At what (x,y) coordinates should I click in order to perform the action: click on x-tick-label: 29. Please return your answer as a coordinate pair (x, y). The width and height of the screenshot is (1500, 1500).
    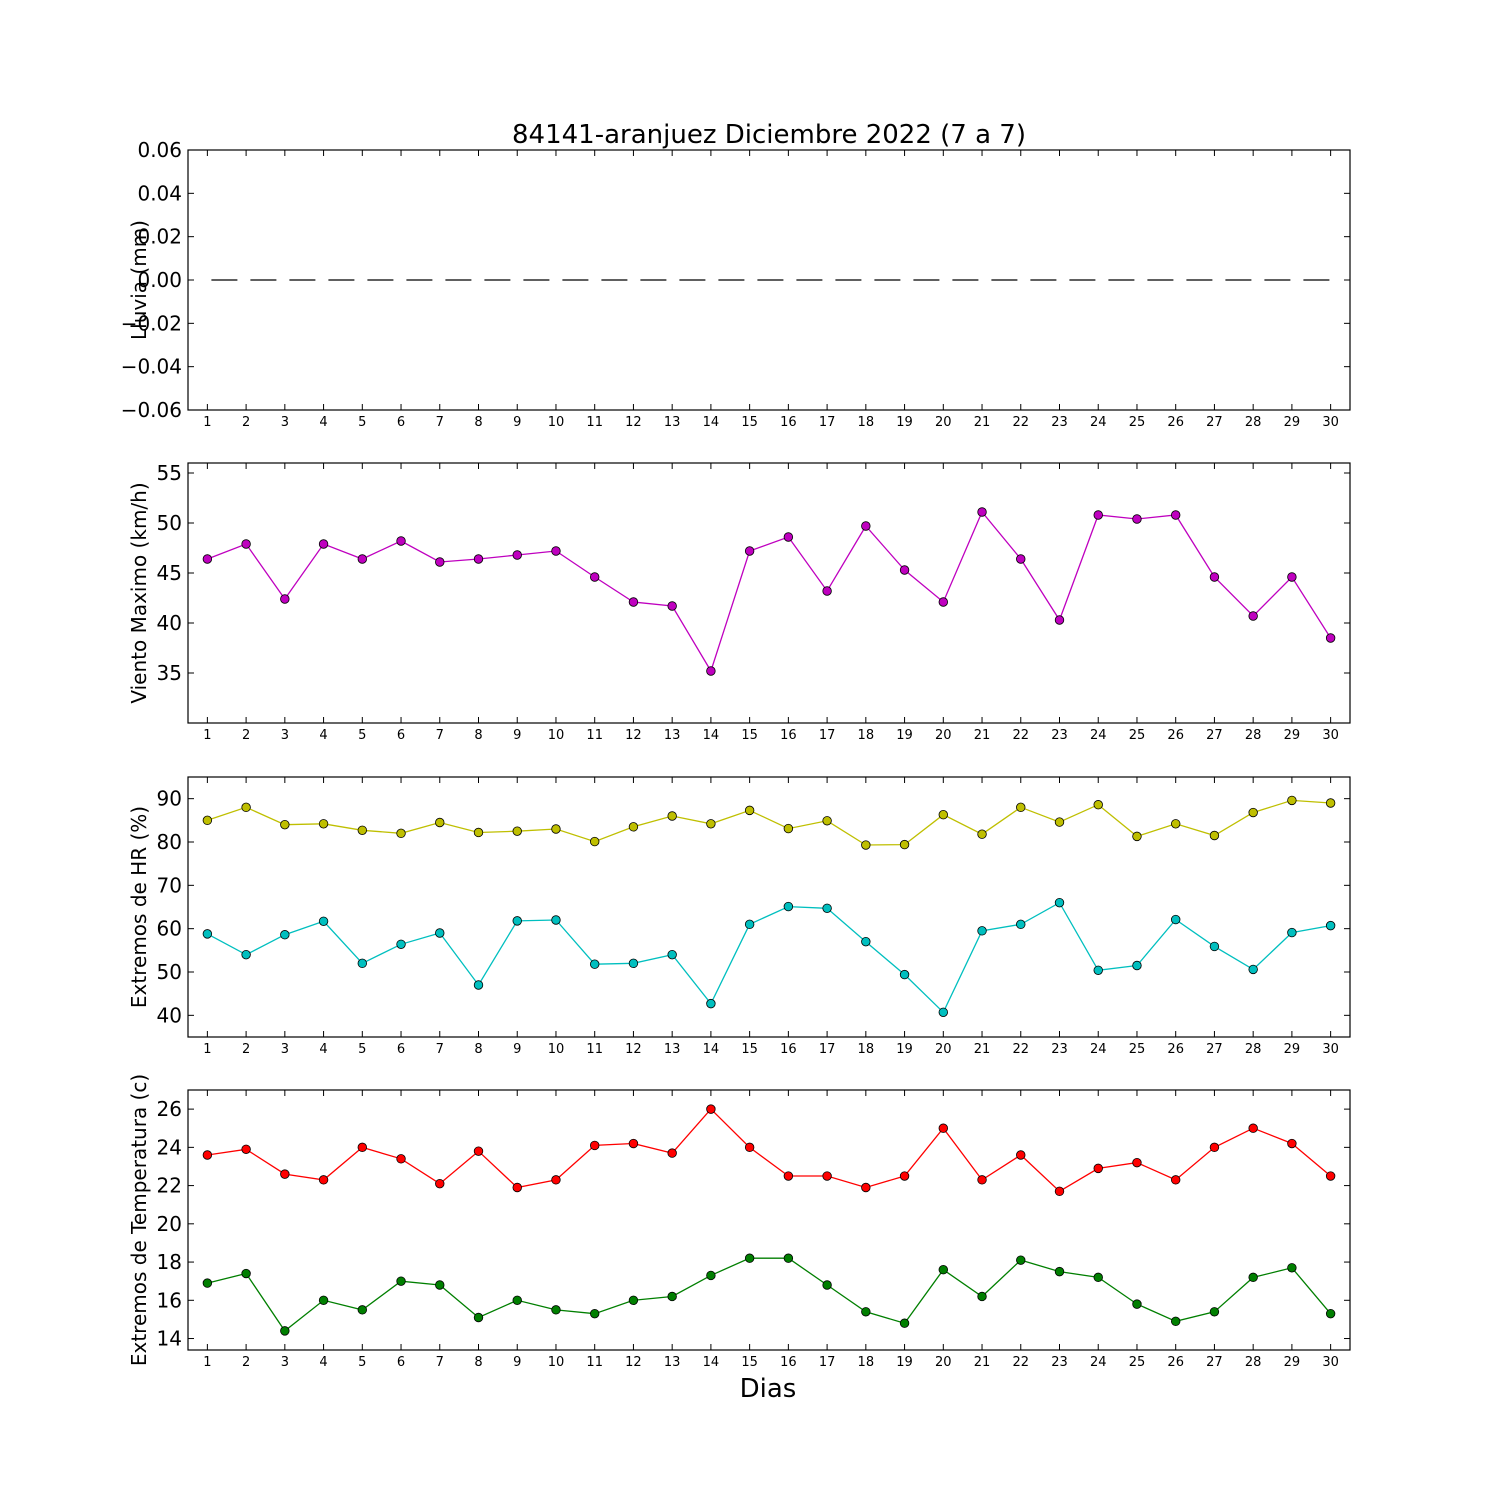
    Looking at the image, I should click on (1292, 422).